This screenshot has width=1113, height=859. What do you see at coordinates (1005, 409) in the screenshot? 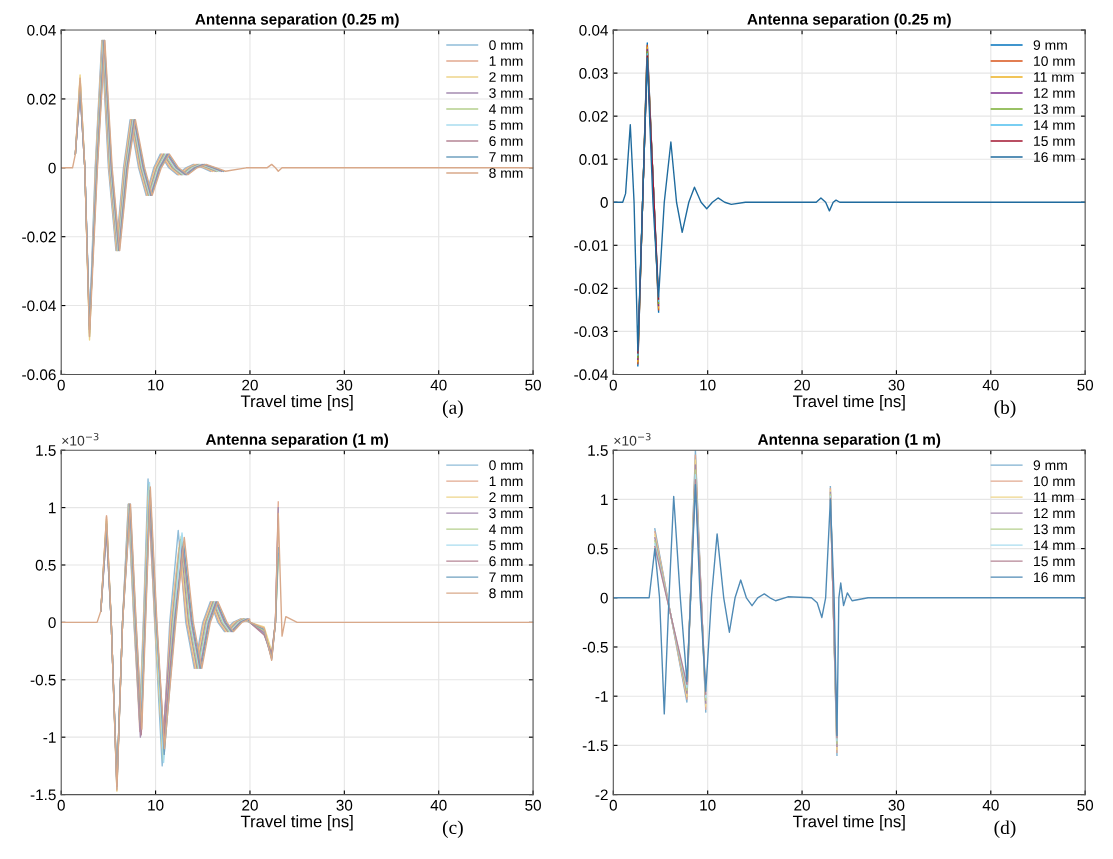
I see `text: (b)` at bounding box center [1005, 409].